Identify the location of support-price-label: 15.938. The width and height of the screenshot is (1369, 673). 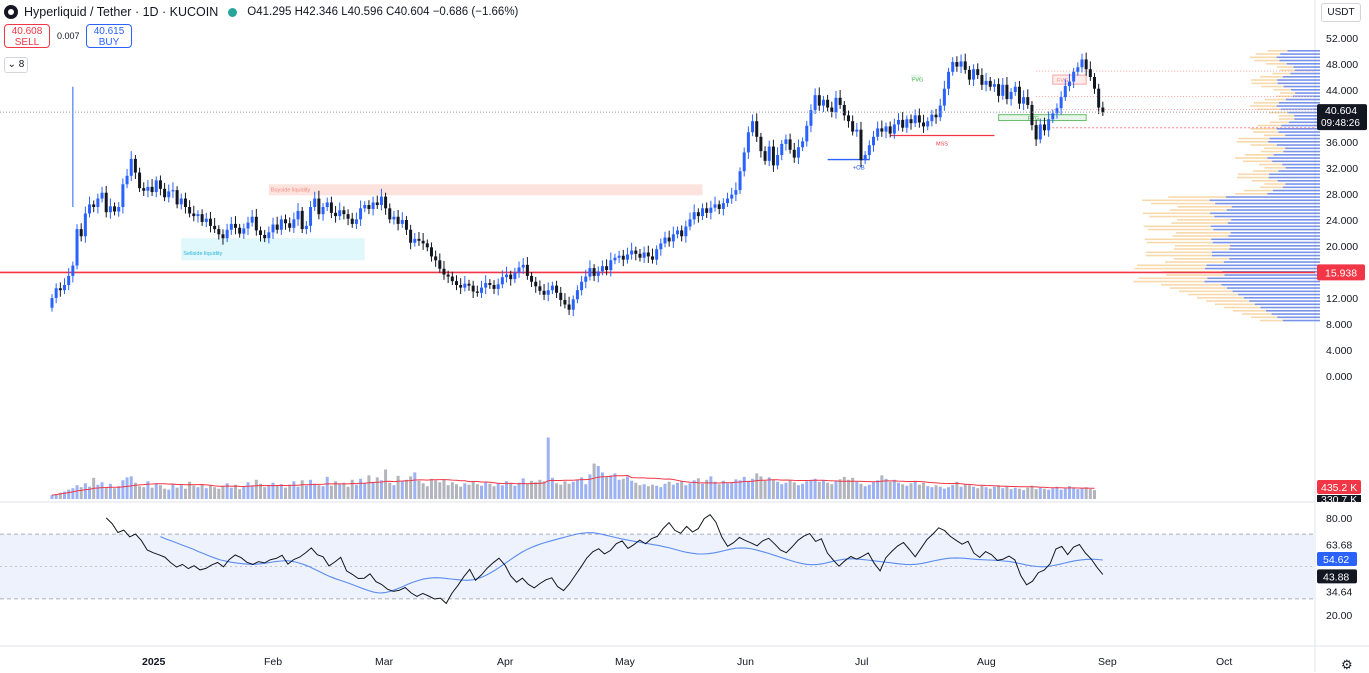
(1341, 273).